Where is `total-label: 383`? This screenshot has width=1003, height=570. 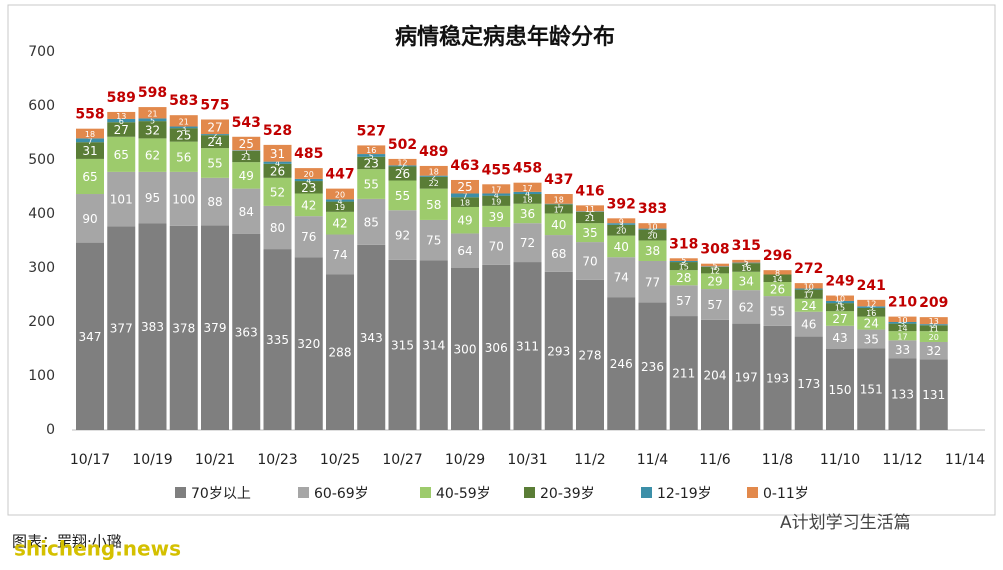
total-label: 383 is located at coordinates (652, 209).